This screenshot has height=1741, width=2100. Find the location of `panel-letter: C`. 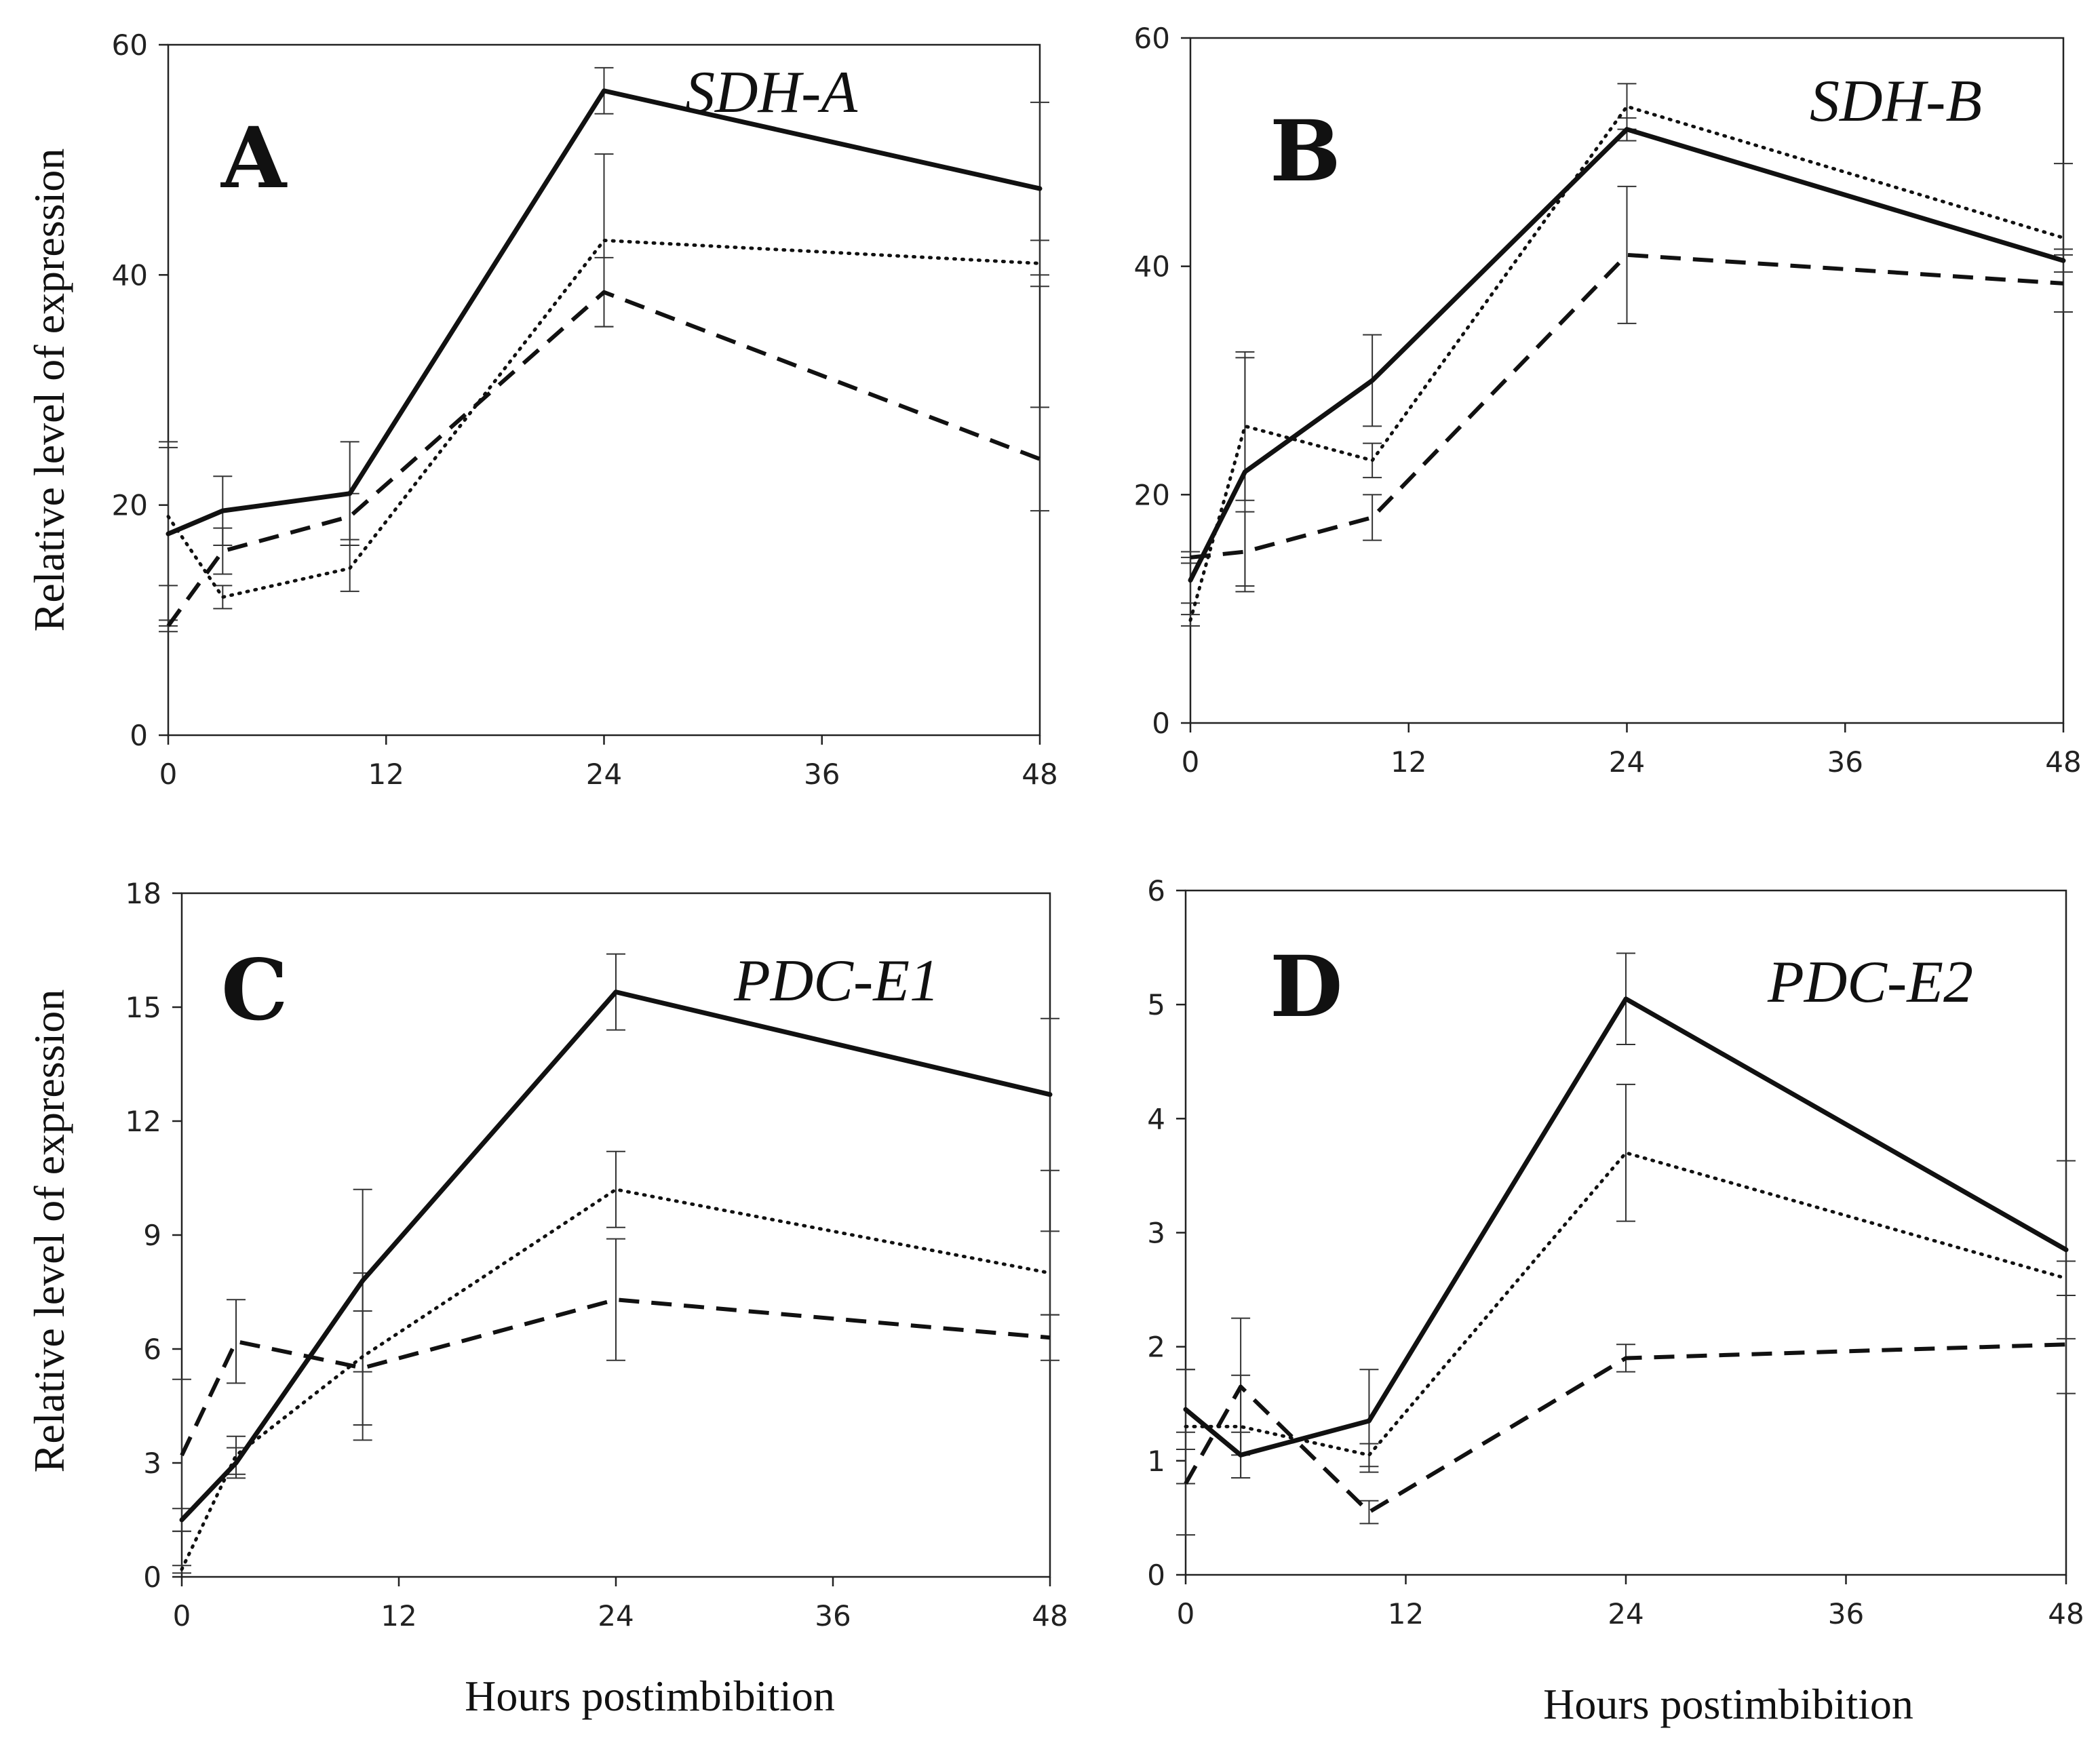

panel-letter: C is located at coordinates (254, 991).